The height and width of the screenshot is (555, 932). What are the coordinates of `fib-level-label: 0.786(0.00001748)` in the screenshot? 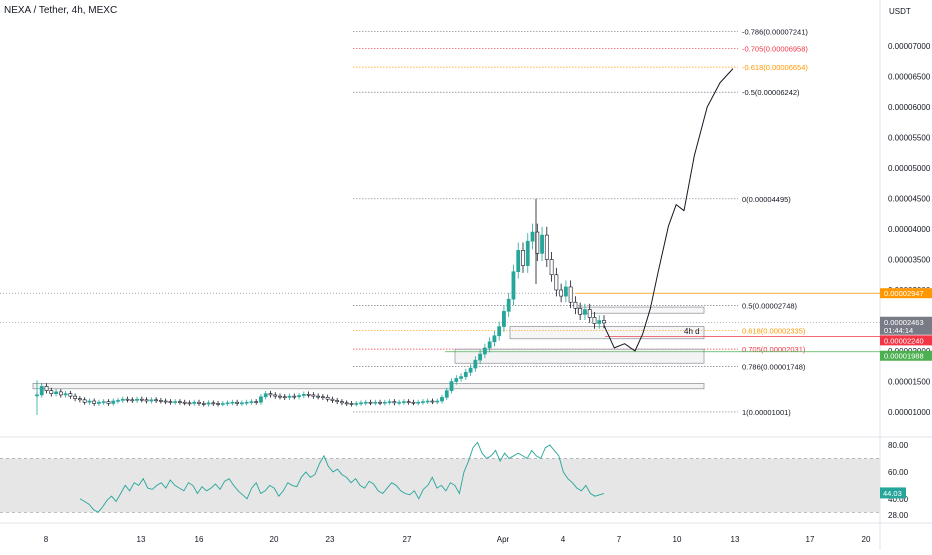 It's located at (774, 366).